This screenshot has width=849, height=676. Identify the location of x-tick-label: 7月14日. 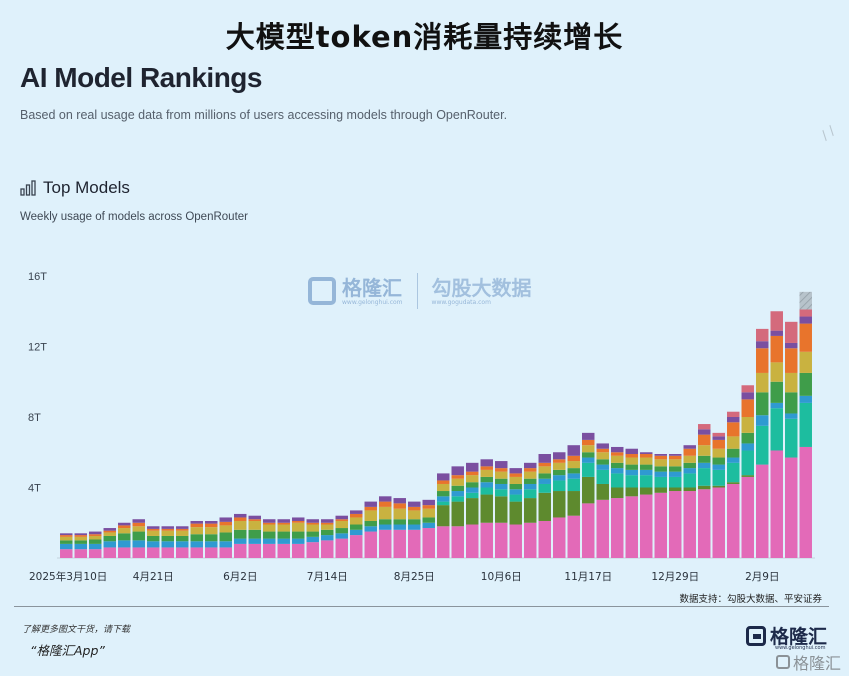
(327, 577).